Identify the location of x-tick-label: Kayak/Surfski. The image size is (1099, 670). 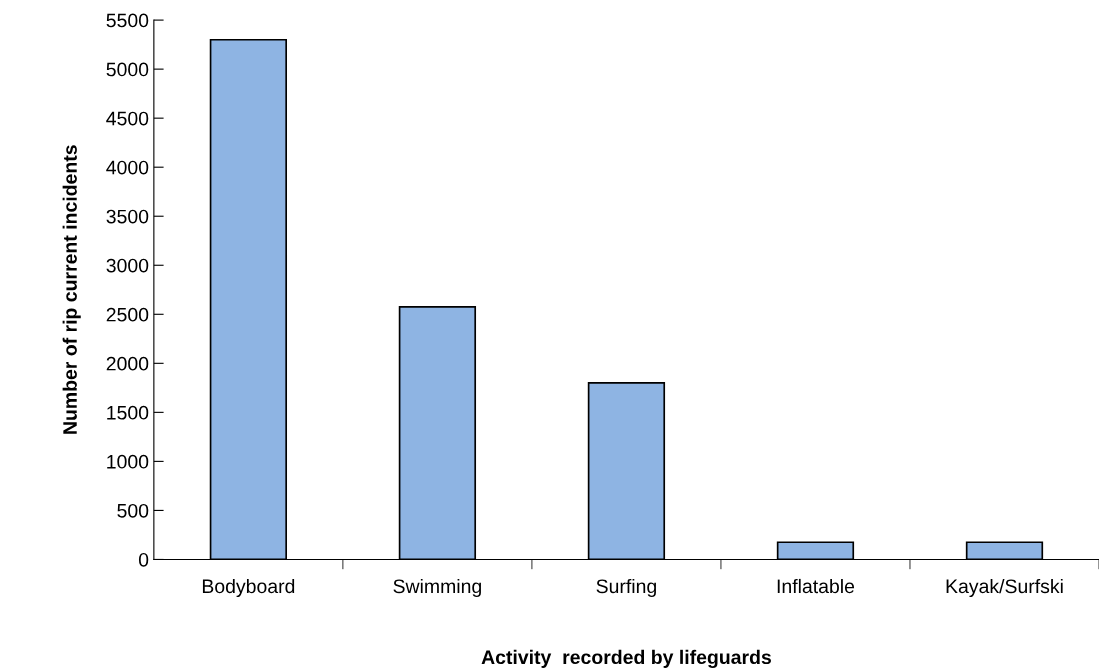
(1004, 588).